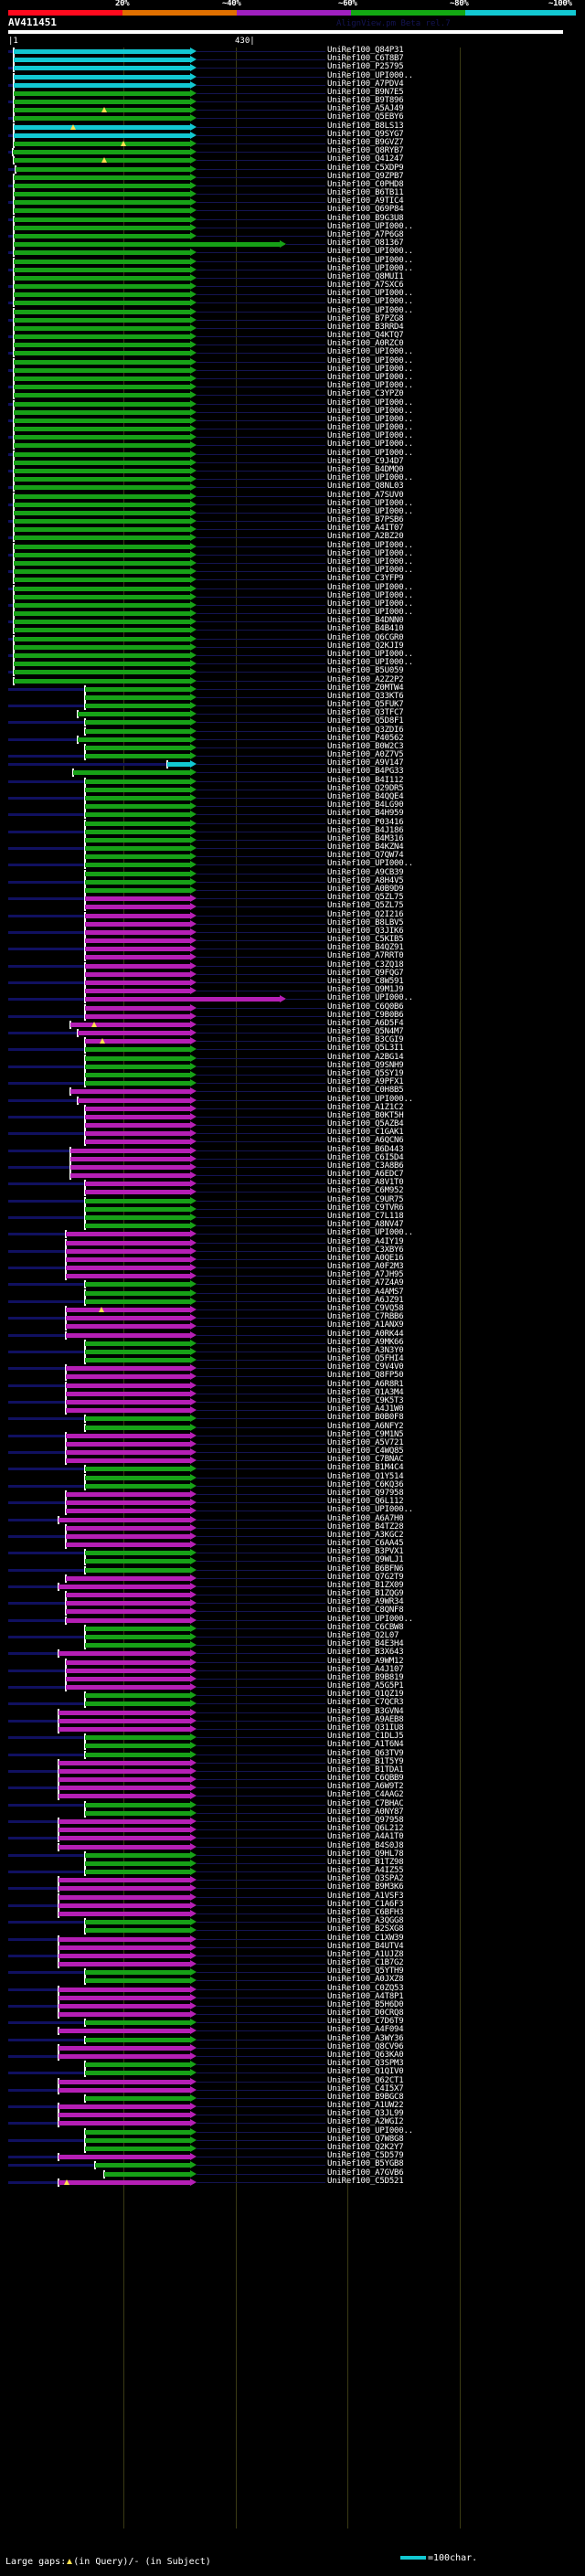 The image size is (585, 2576). What do you see at coordinates (366, 705) in the screenshot?
I see `subject-label: UniRef100_Q5FUK7` at bounding box center [366, 705].